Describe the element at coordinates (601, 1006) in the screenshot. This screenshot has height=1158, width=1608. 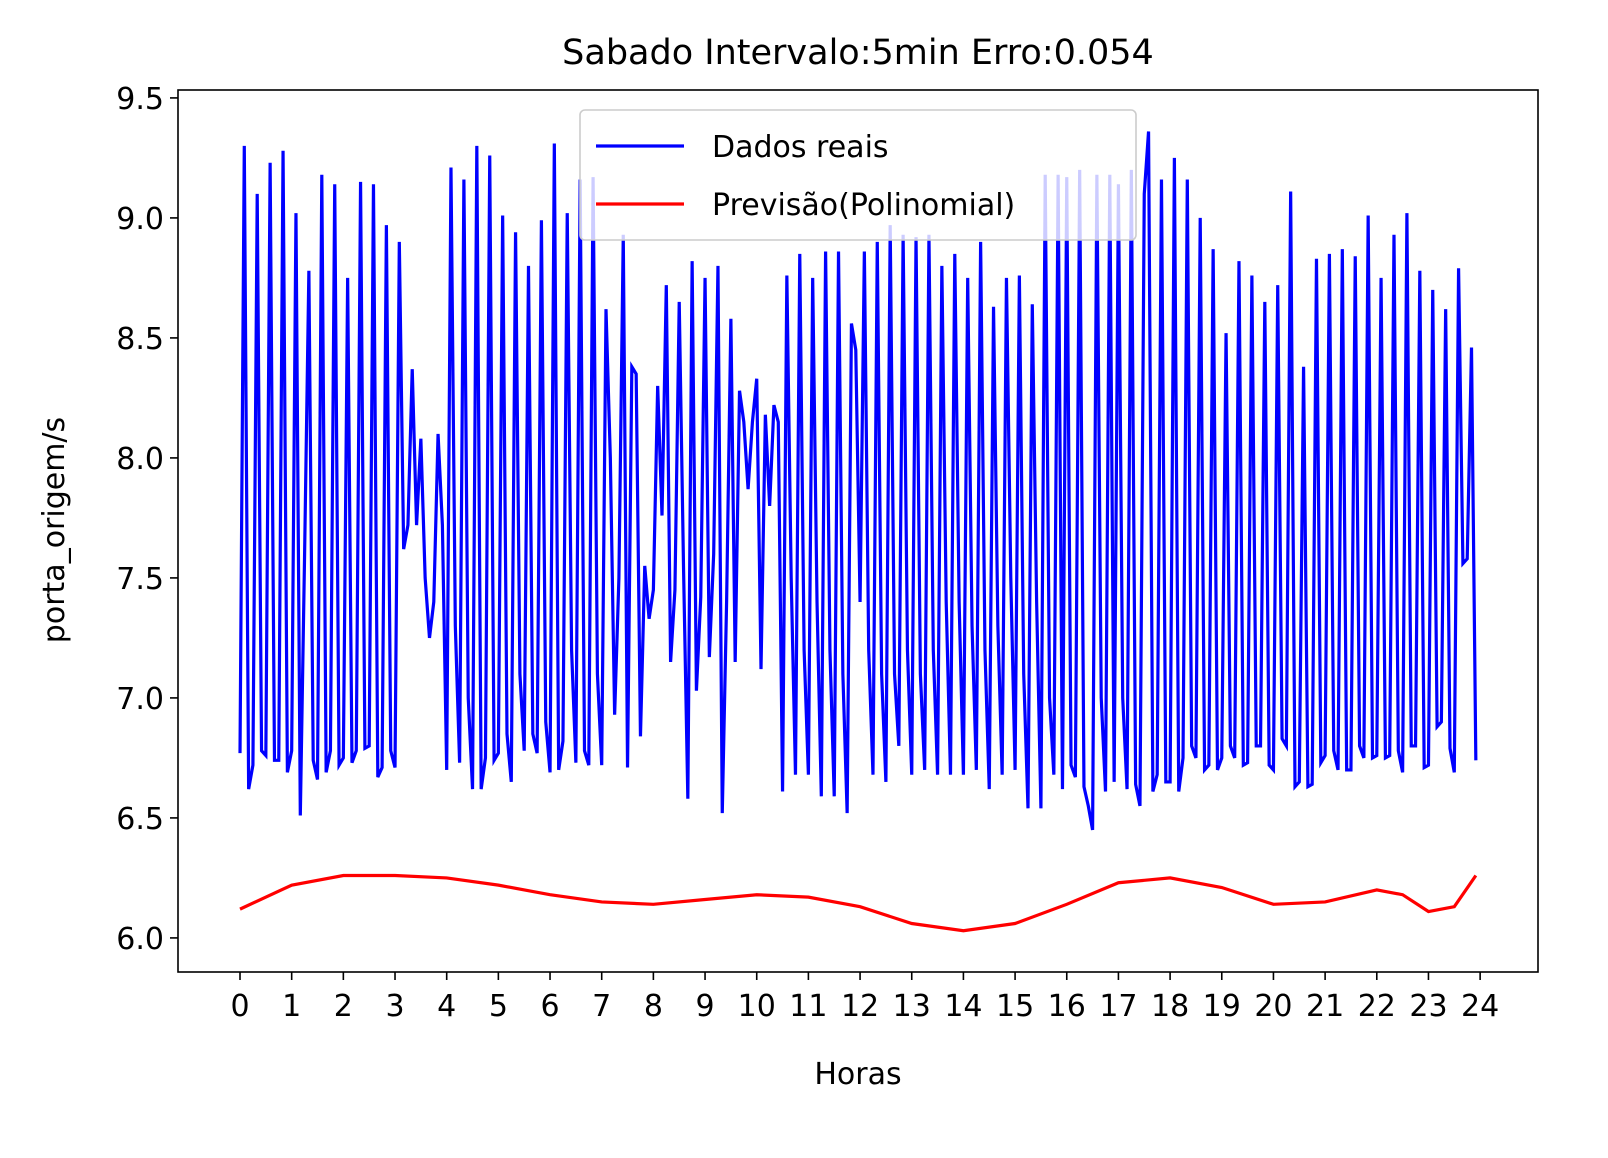
I see `x-tick-label: 7` at that location.